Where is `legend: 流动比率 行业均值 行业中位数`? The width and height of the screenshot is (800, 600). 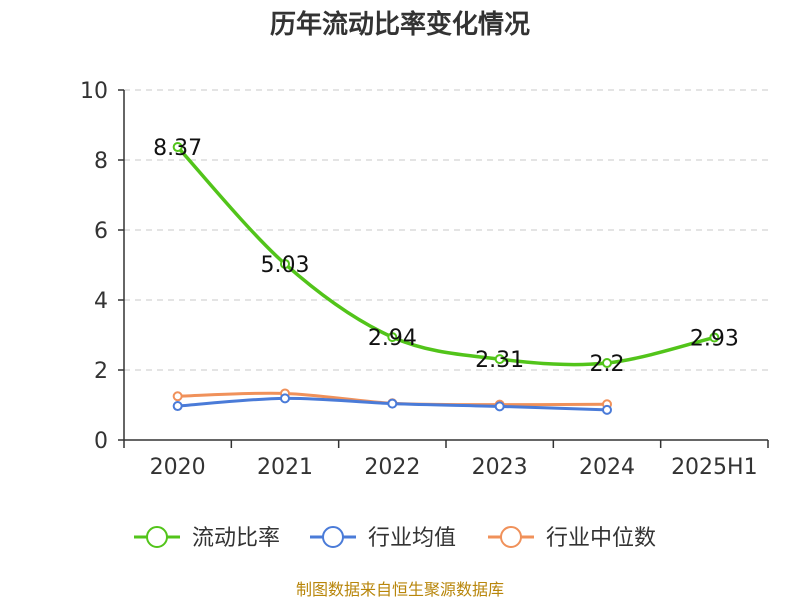 legend: 流动比率 行业均值 行业中位数 is located at coordinates (395, 538).